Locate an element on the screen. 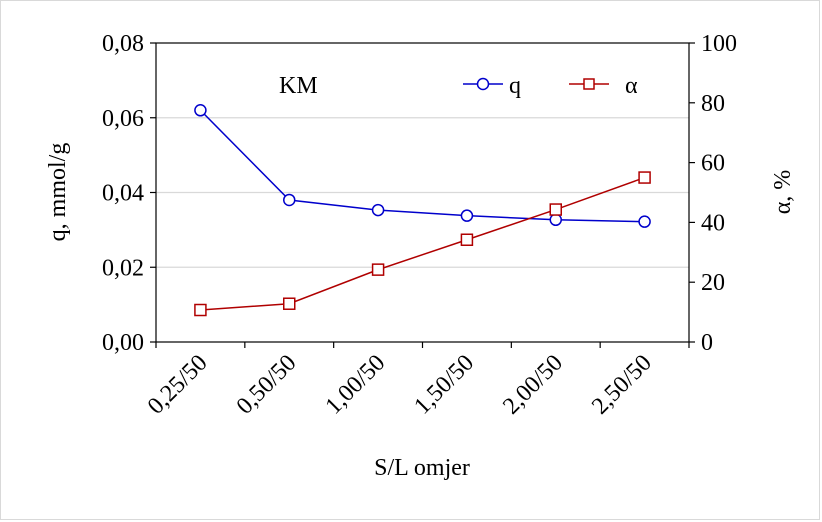 The height and width of the screenshot is (522, 822). legend-q-label: q is located at coordinates (515, 86).